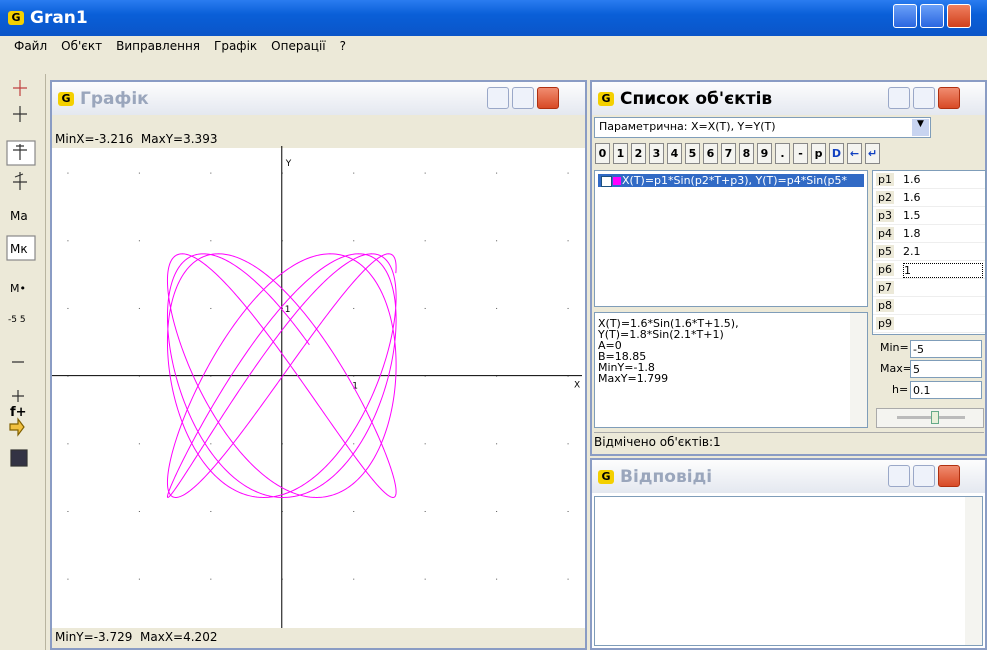 This screenshot has width=987, height=650. I want to click on object-item: X(T)=p1*Sin(p2*T+p3), Y(T)=p4*Sin(p5*, so click(731, 180).